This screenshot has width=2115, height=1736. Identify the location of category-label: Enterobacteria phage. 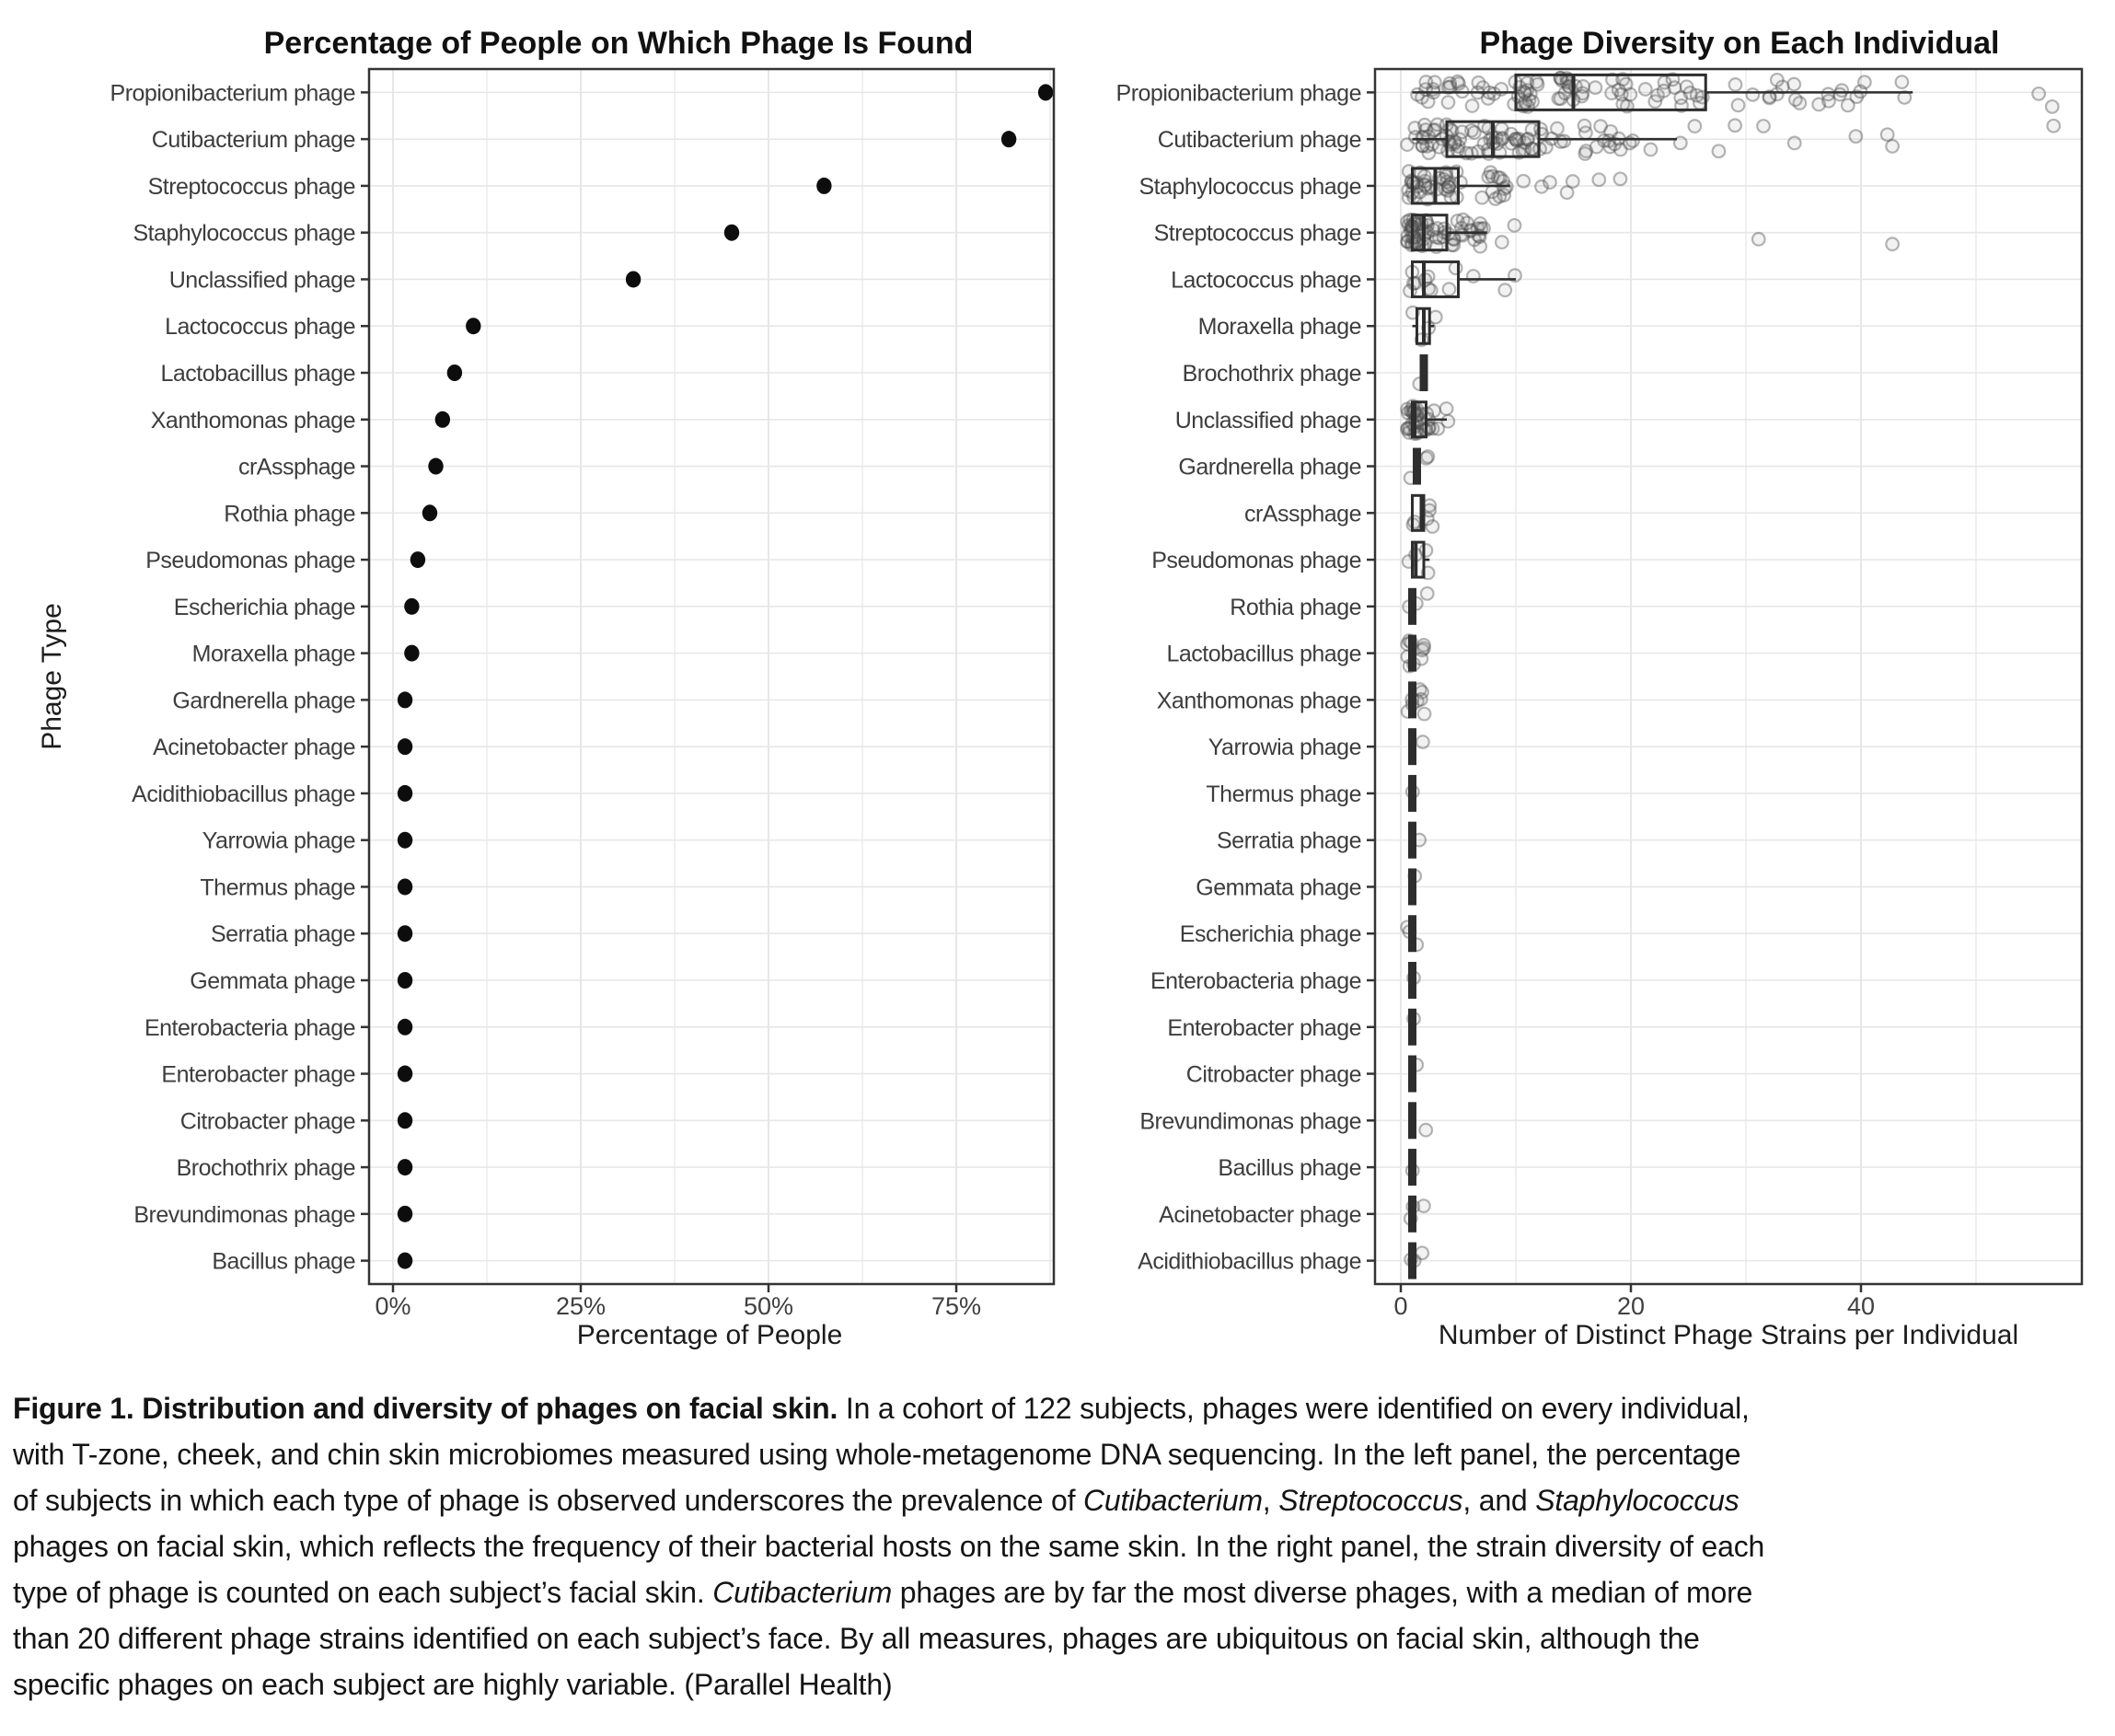
(249, 1028).